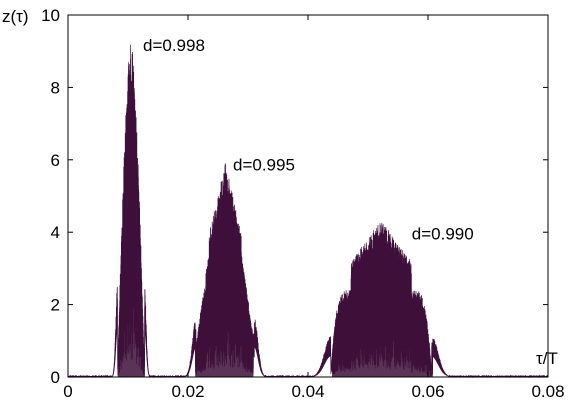 The height and width of the screenshot is (403, 571). Describe the element at coordinates (307, 391) in the screenshot. I see `x-tick-label: 0.04` at that location.